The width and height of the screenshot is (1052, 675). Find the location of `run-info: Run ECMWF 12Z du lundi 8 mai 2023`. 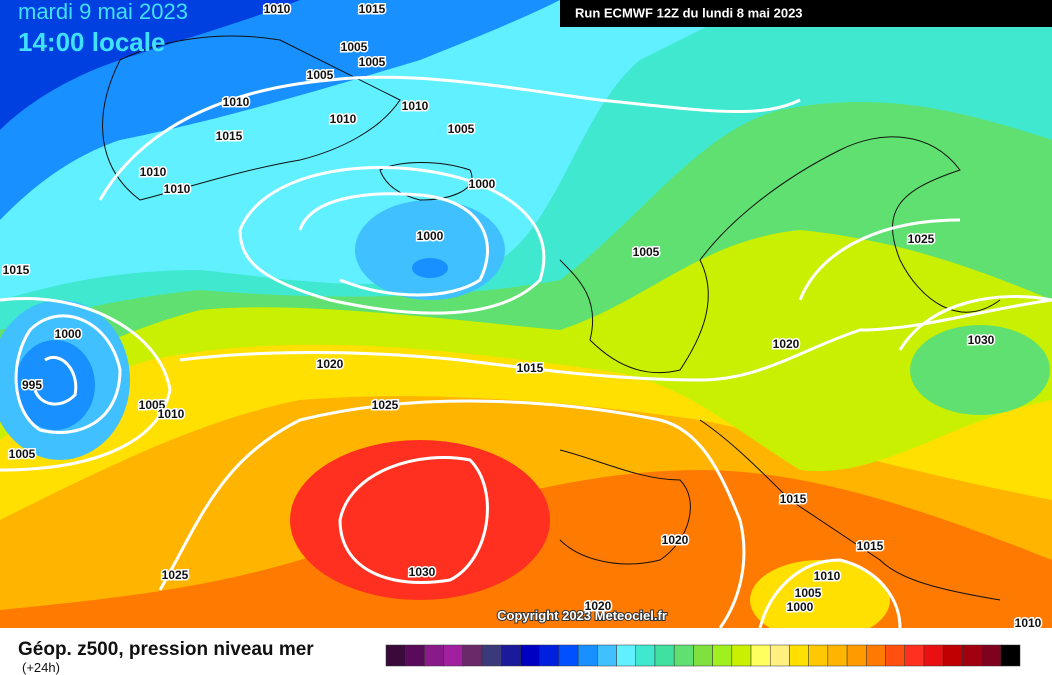

run-info: Run ECMWF 12Z du lundi 8 mai 2023 is located at coordinates (689, 12).